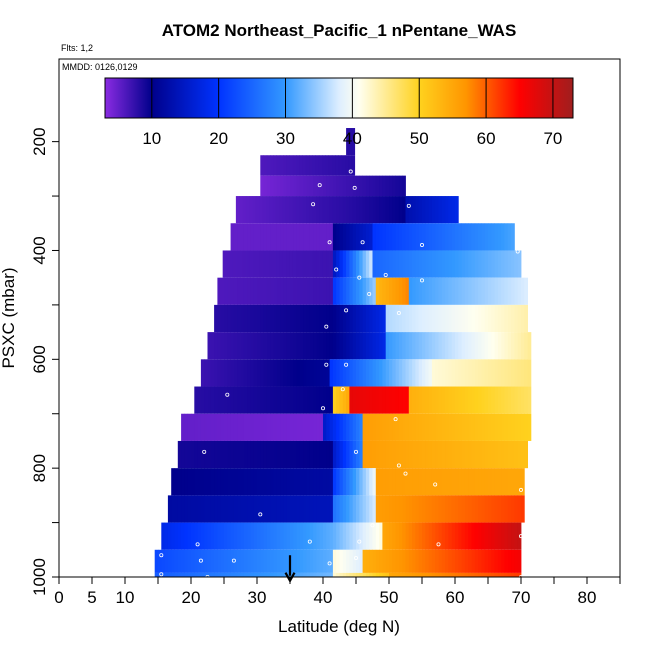 The width and height of the screenshot is (650, 650). Describe the element at coordinates (486, 138) in the screenshot. I see `colorbar-tick-label: 60` at that location.